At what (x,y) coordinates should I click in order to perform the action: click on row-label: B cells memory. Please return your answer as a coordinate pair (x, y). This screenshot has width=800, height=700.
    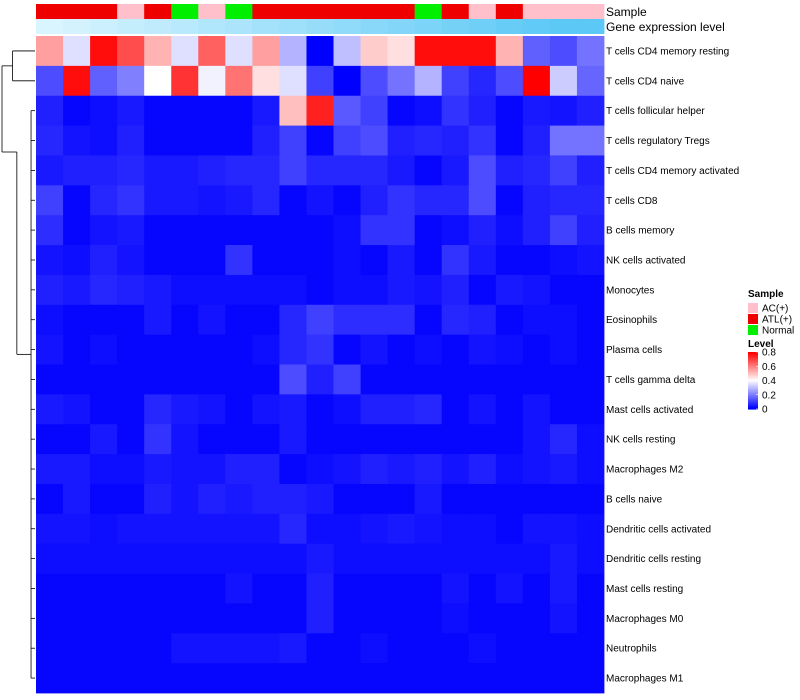
    Looking at the image, I should click on (640, 231).